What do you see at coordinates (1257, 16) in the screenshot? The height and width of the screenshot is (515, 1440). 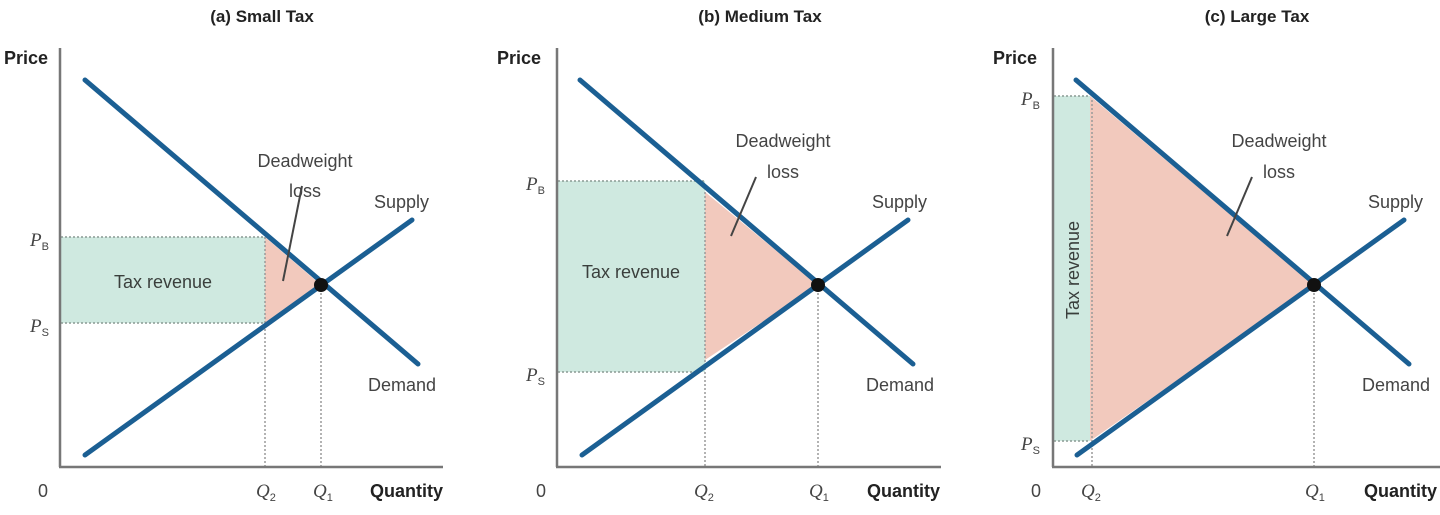 I see `panel-title: (c) Large Tax` at bounding box center [1257, 16].